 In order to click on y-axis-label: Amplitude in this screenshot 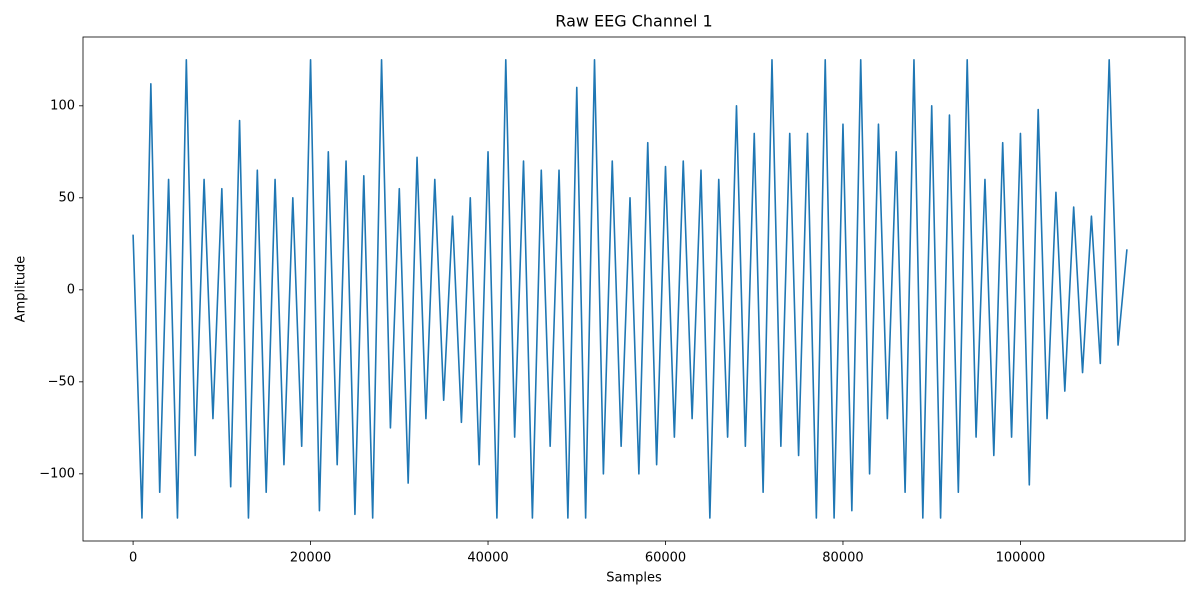, I will do `click(21, 289)`.